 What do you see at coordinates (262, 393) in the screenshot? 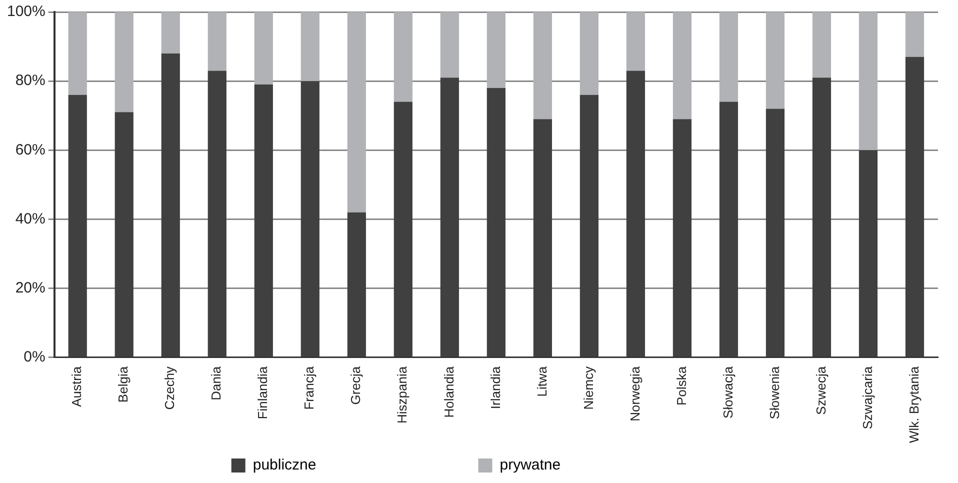
I see `x-tick-label: Finlandia` at bounding box center [262, 393].